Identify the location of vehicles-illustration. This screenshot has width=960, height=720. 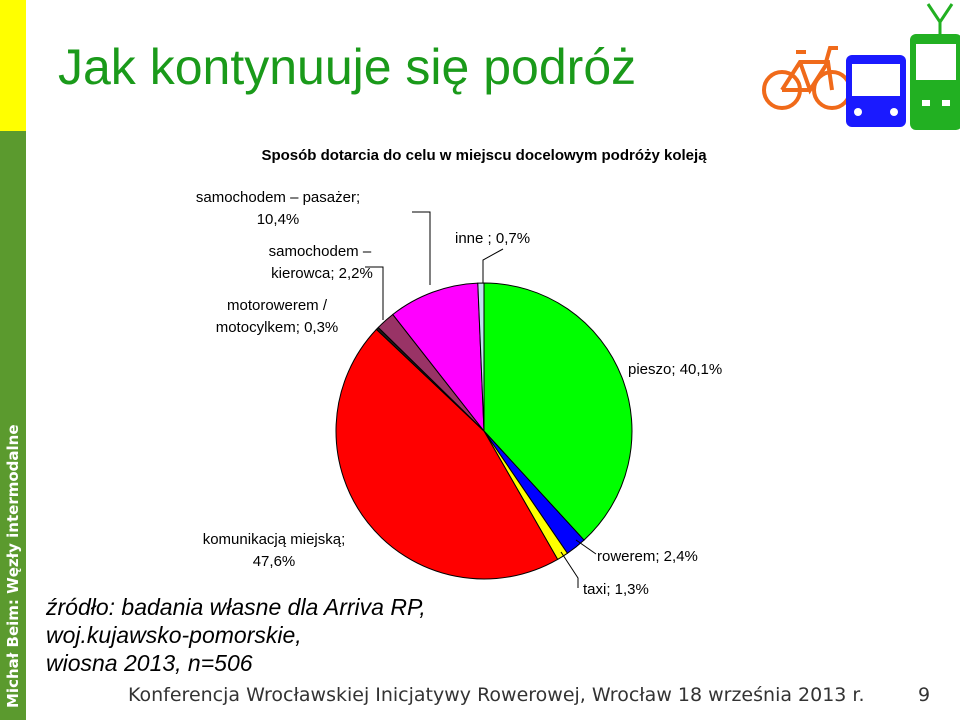
(861, 66).